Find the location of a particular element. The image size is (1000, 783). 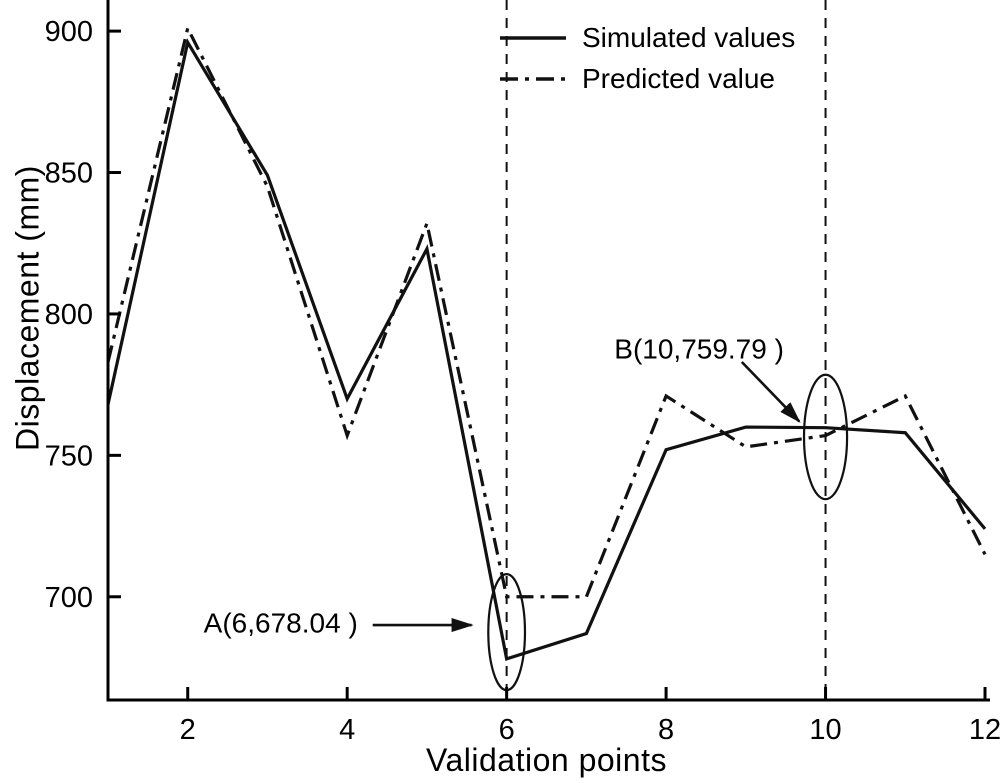

x-tick-label-6: 6 is located at coordinates (507, 730).